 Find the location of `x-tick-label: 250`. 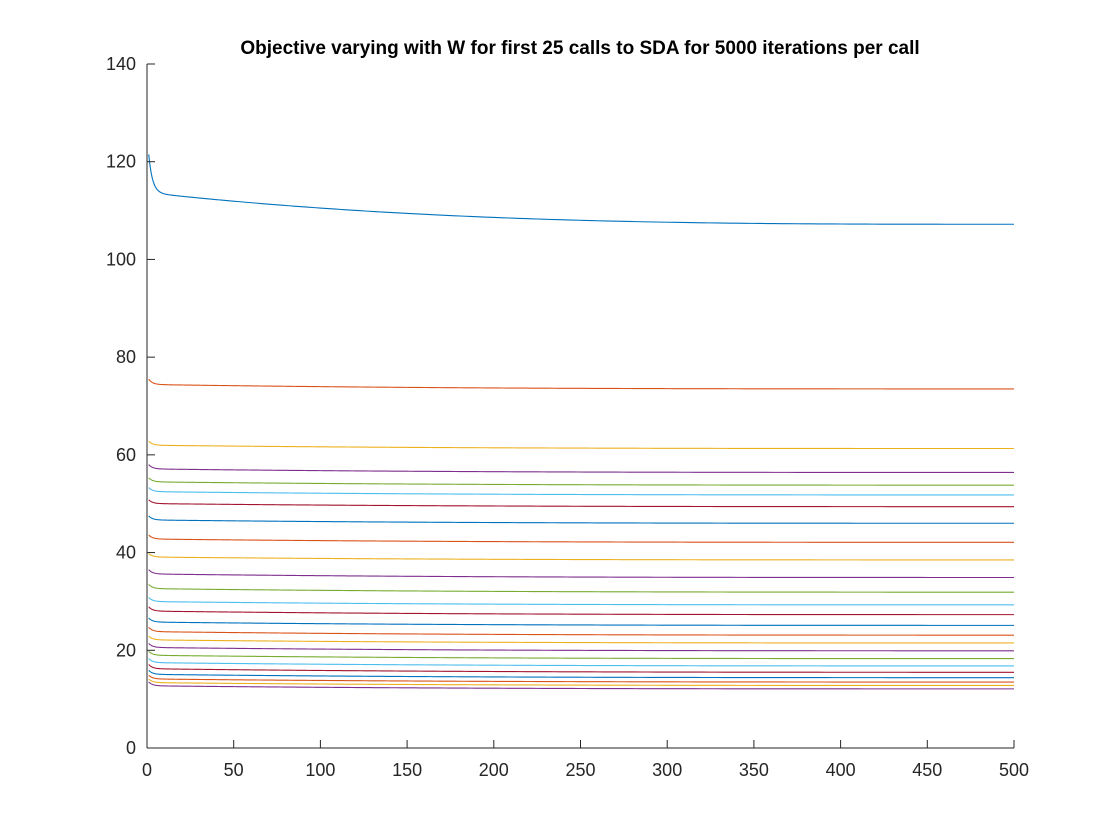

x-tick-label: 250 is located at coordinates (580, 770).